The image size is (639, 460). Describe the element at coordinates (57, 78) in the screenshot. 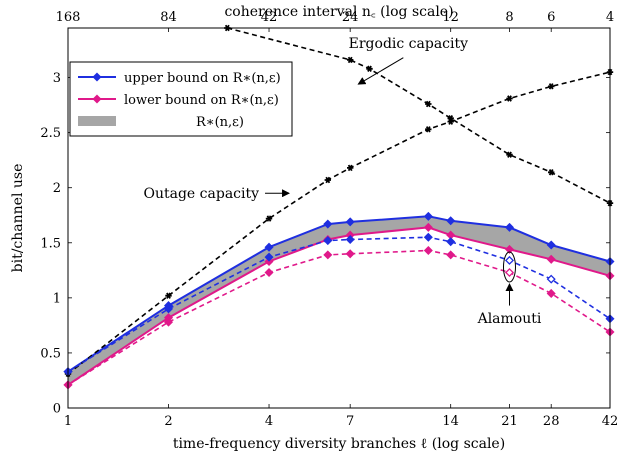

I see `y-tick-label: 3` at that location.